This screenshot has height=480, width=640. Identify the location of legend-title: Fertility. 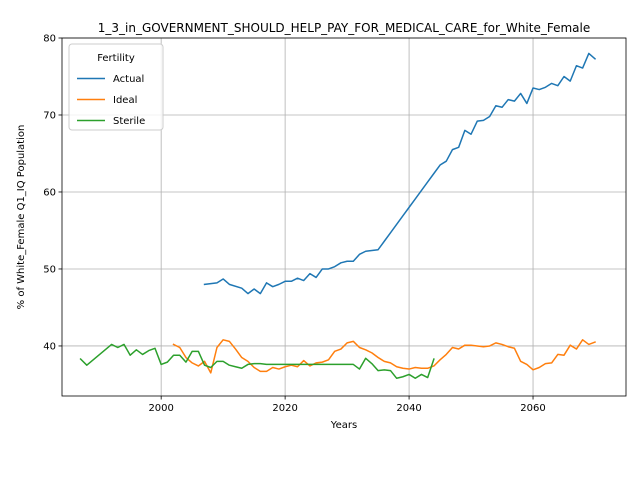
(116, 58).